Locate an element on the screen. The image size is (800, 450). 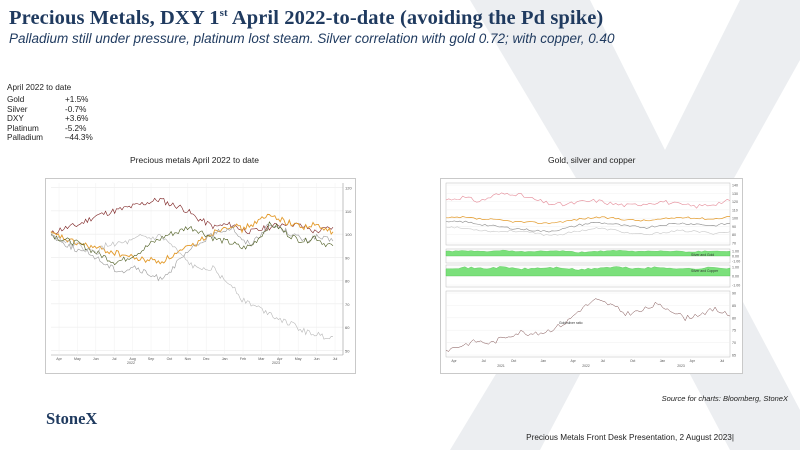
series-line-dxy is located at coordinates (192, 216).